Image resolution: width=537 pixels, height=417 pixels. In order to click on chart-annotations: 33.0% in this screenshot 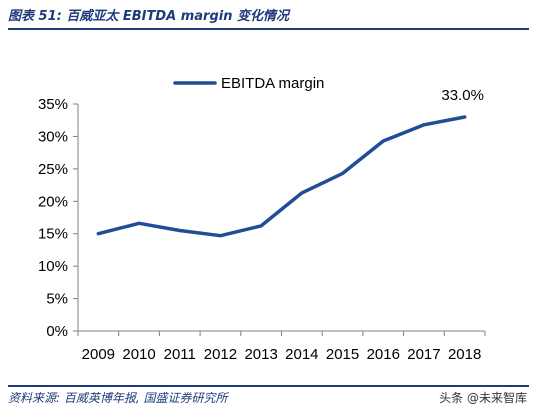, I will do `click(462, 95)`.